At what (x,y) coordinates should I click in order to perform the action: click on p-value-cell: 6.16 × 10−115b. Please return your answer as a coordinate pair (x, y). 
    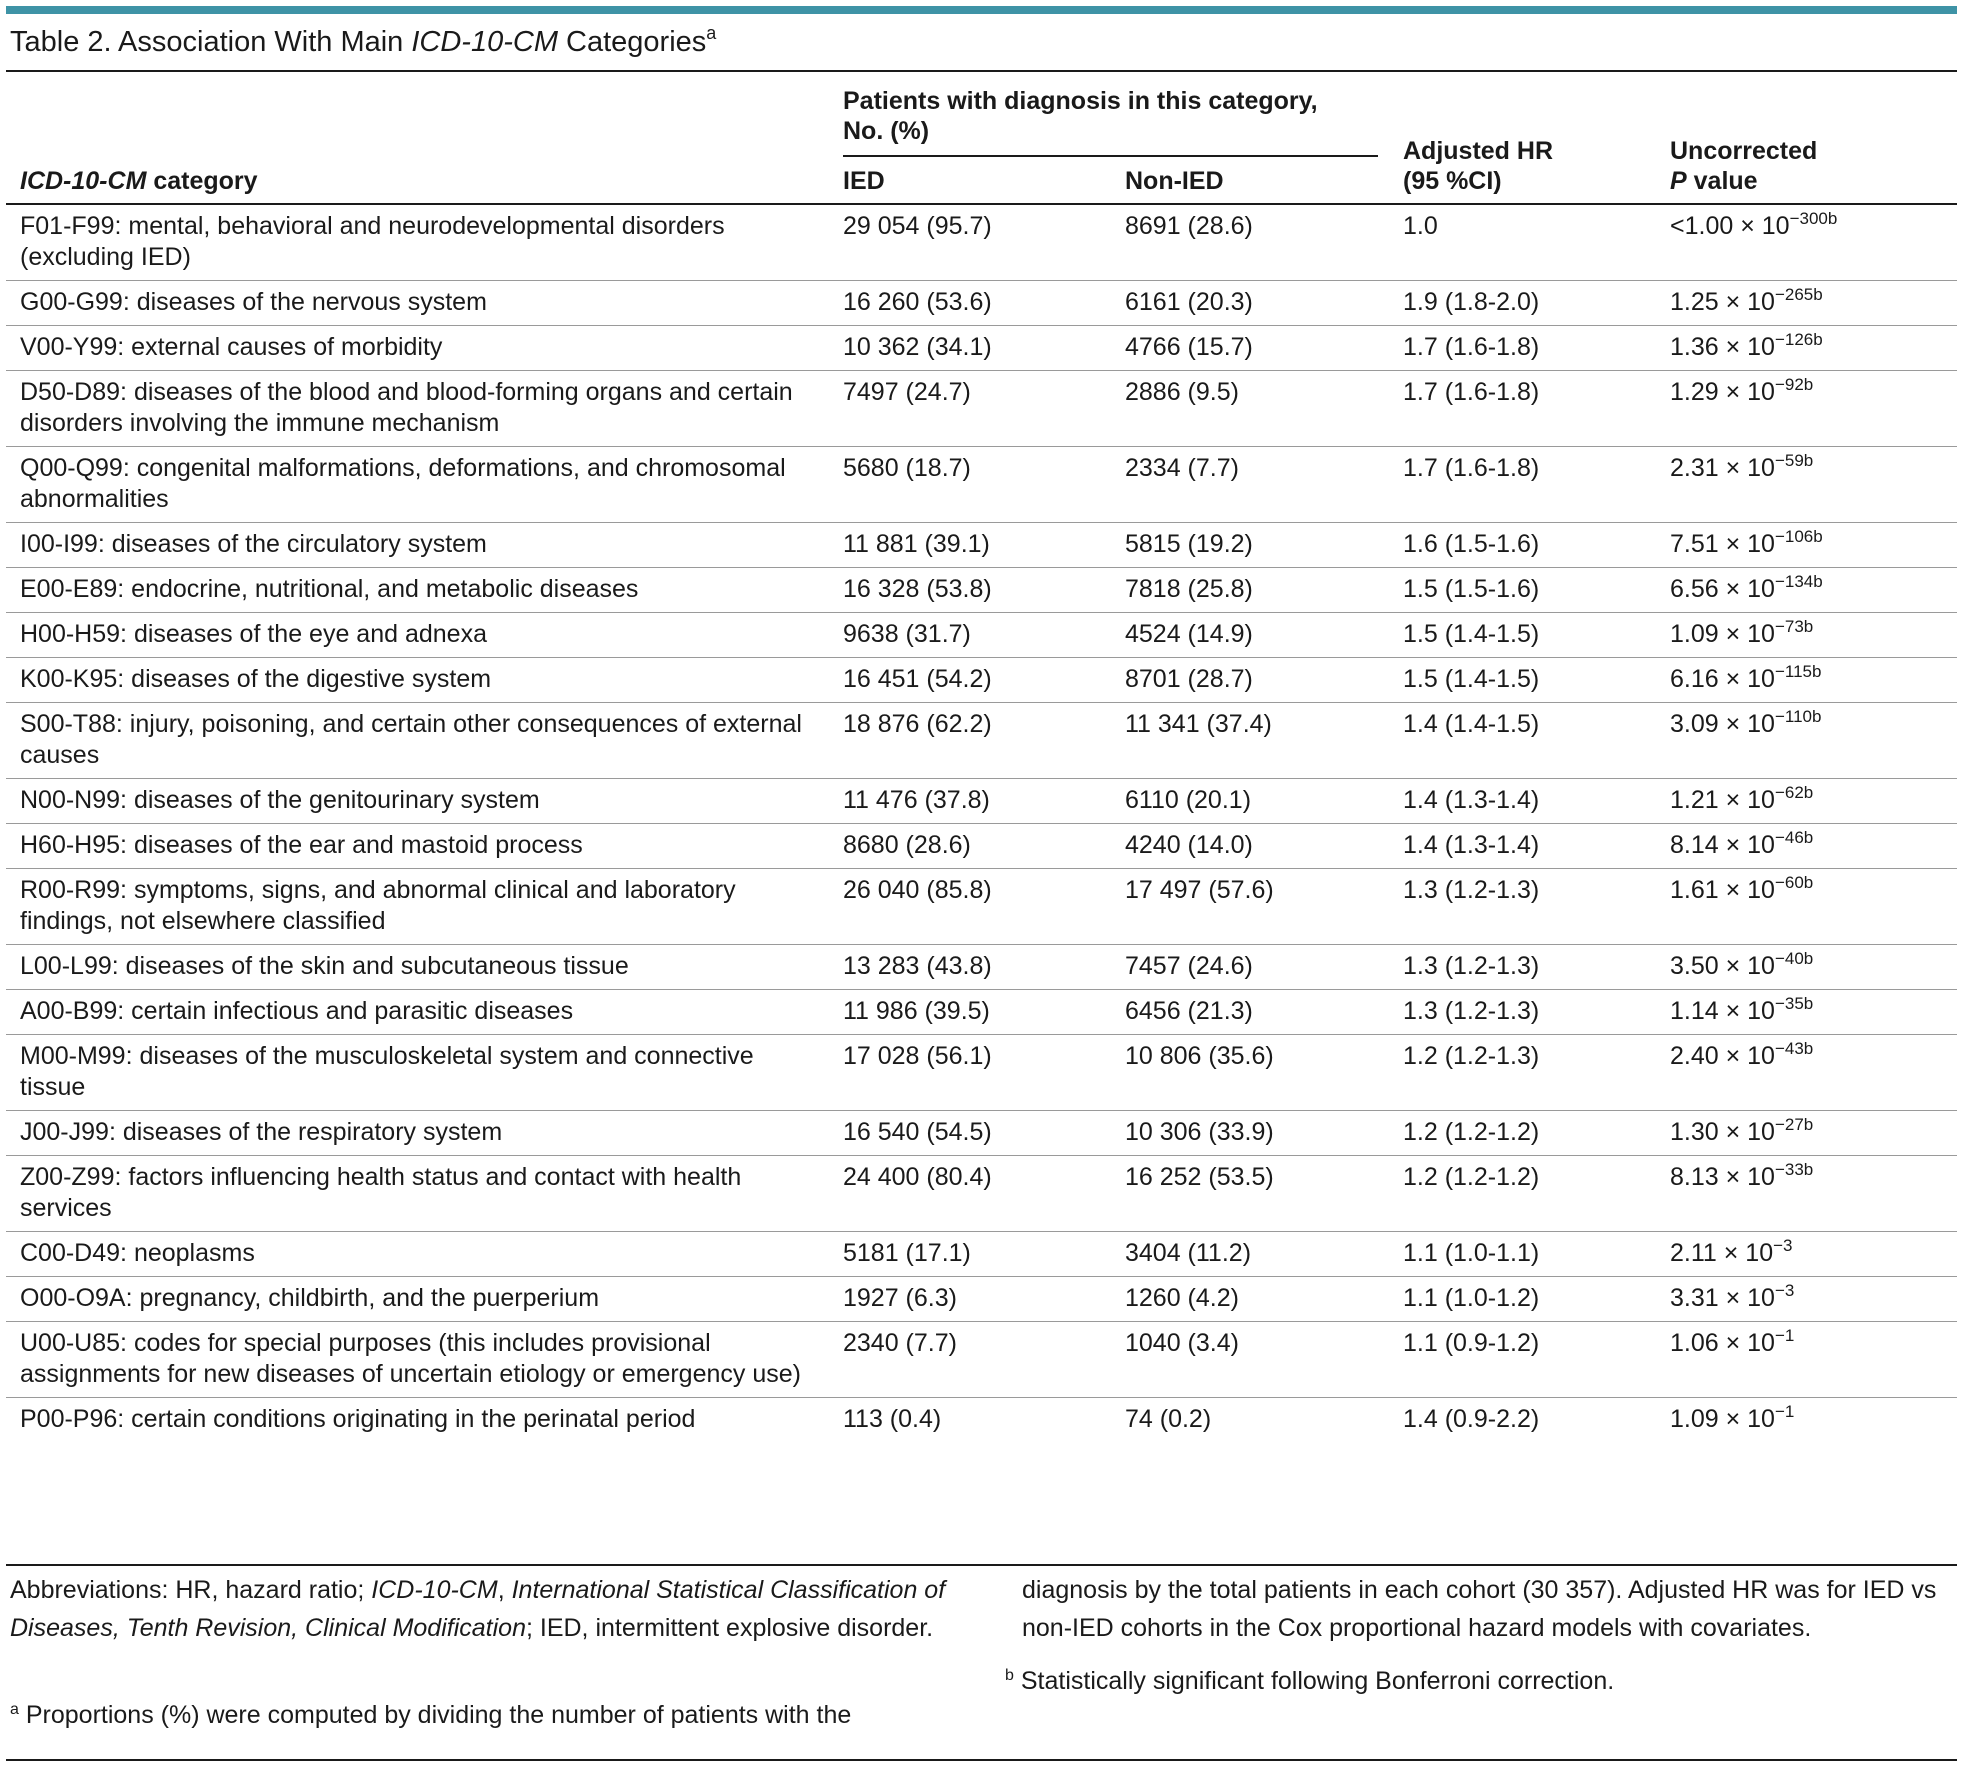
    Looking at the image, I should click on (1813, 680).